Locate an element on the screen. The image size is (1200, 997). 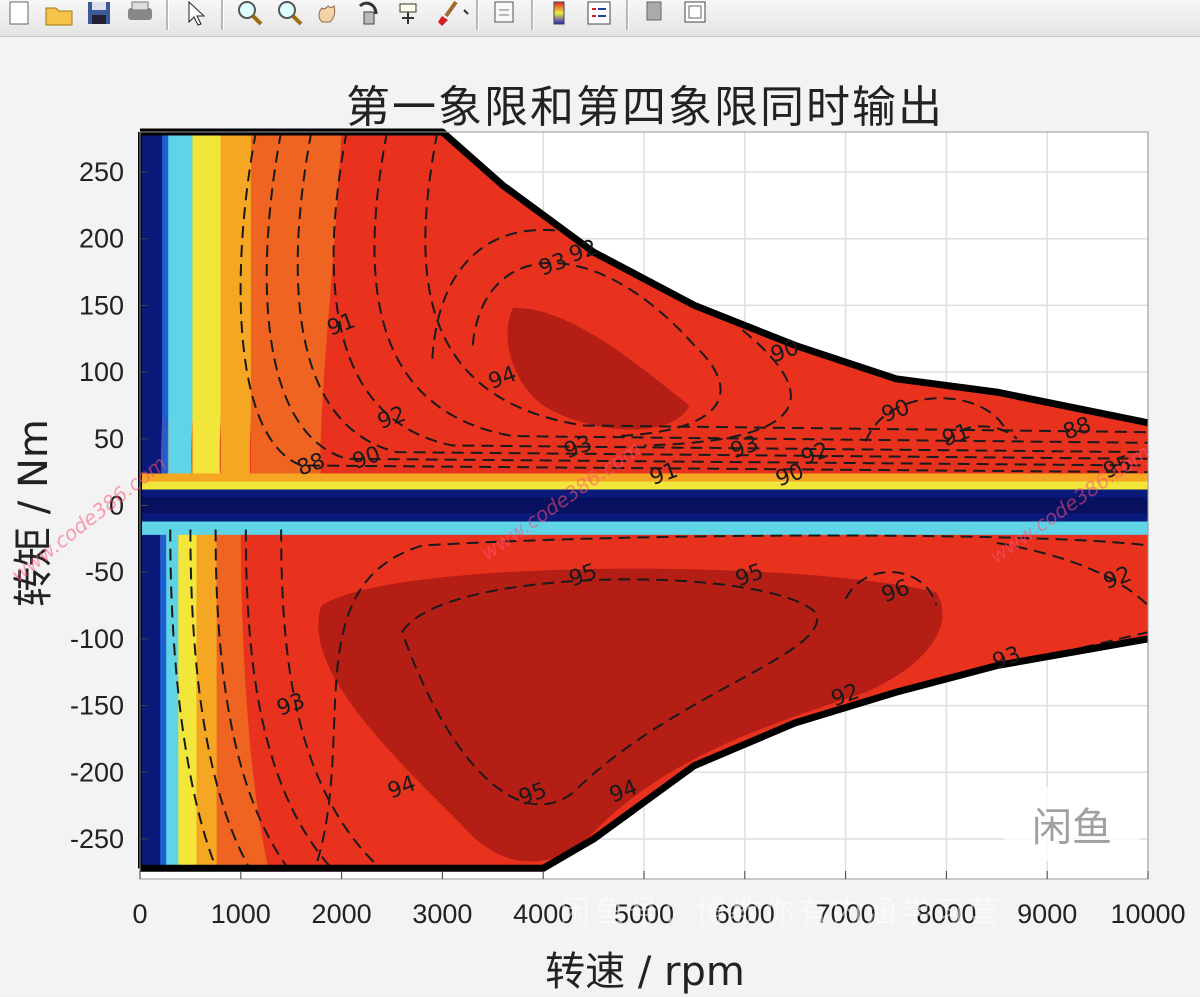
data-cursor-button is located at coordinates (410, 16).